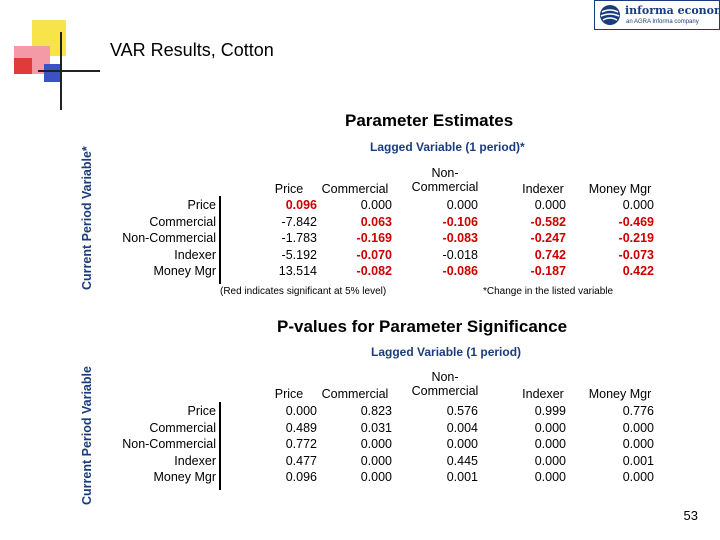 The image size is (720, 540). I want to click on table1-cell: -1.783, so click(299, 238).